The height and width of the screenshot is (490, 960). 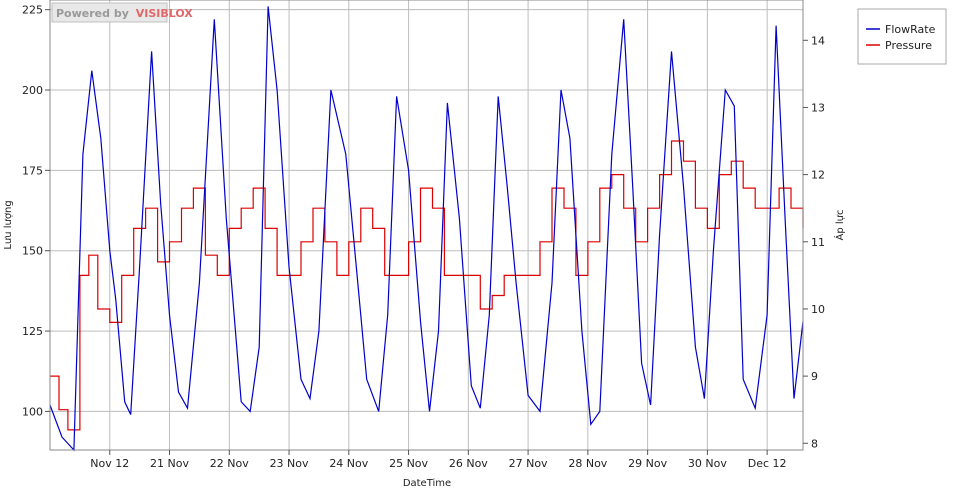 What do you see at coordinates (165, 13) in the screenshot?
I see `watermark-brand: VISIBLOX` at bounding box center [165, 13].